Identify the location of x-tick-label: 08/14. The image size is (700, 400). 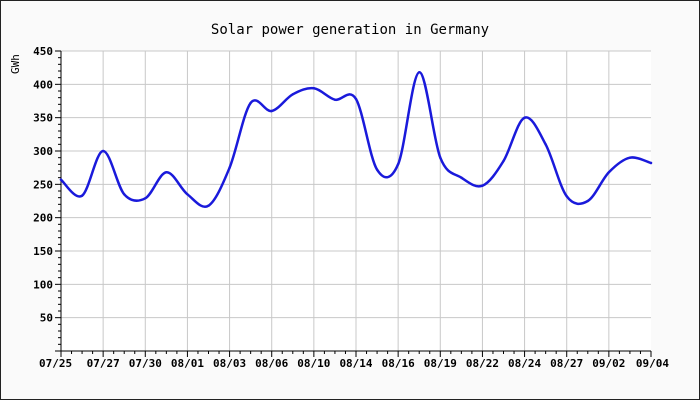
(355, 363).